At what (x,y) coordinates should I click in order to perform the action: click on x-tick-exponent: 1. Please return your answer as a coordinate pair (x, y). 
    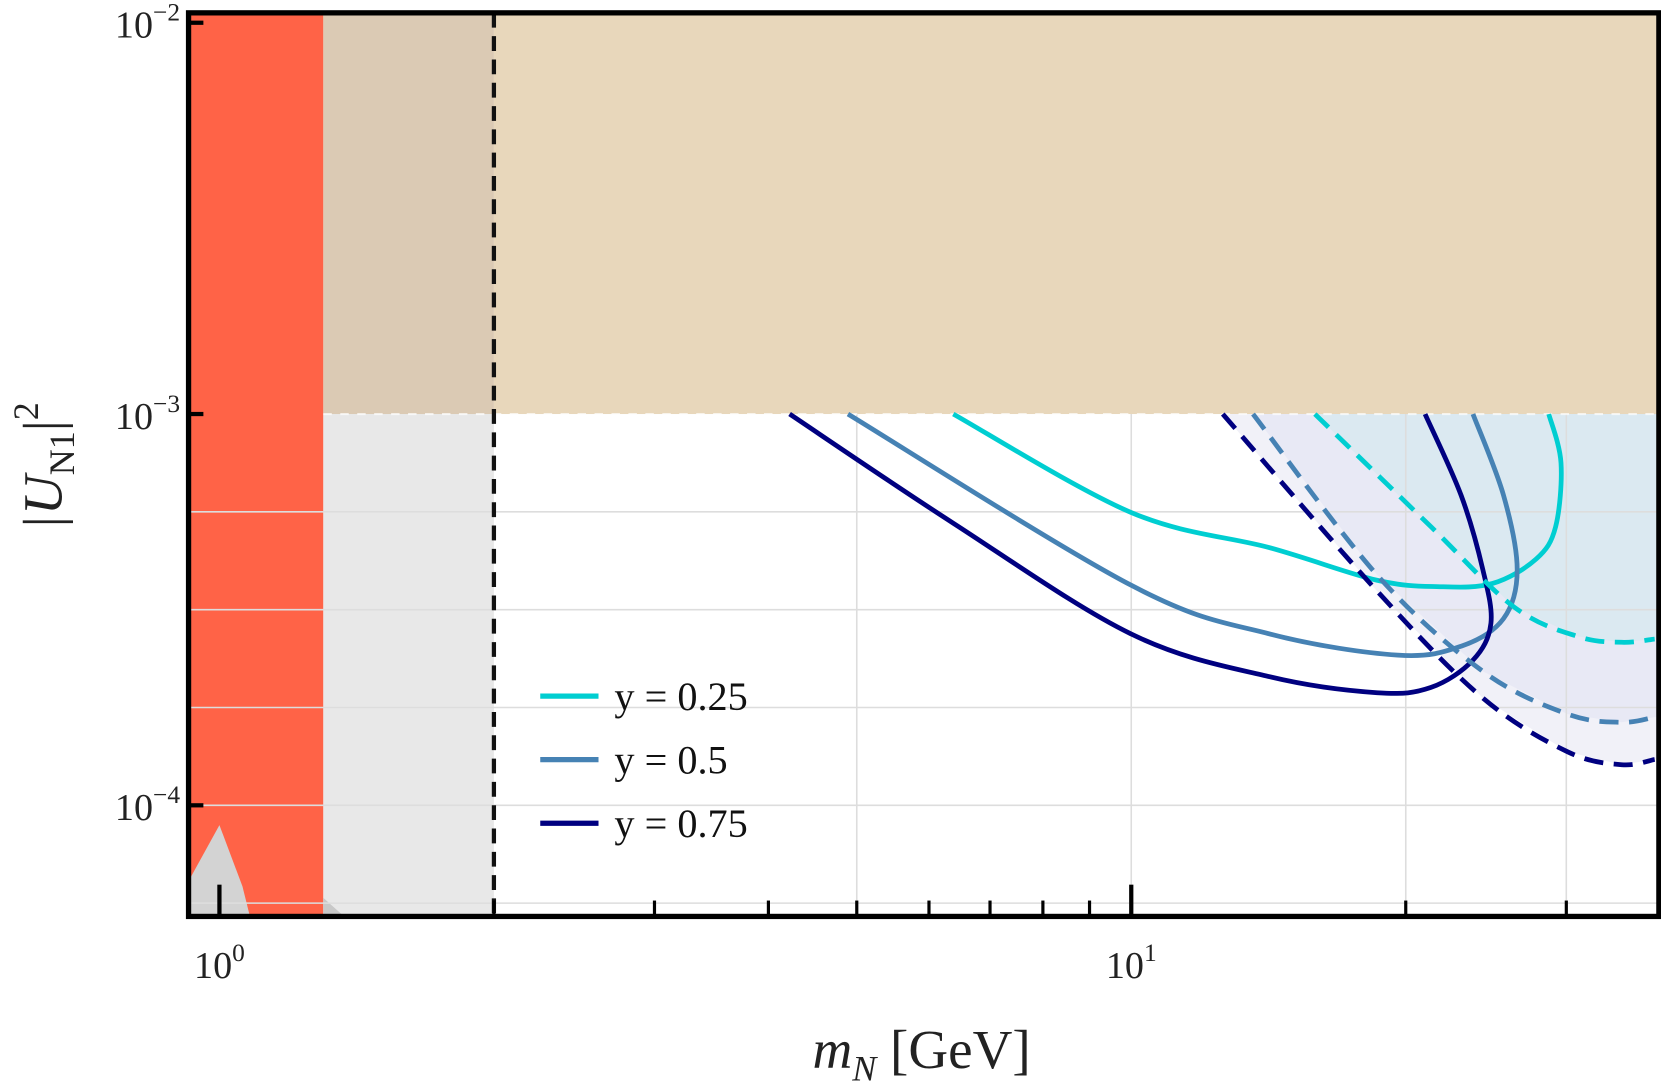
    Looking at the image, I should click on (1150, 953).